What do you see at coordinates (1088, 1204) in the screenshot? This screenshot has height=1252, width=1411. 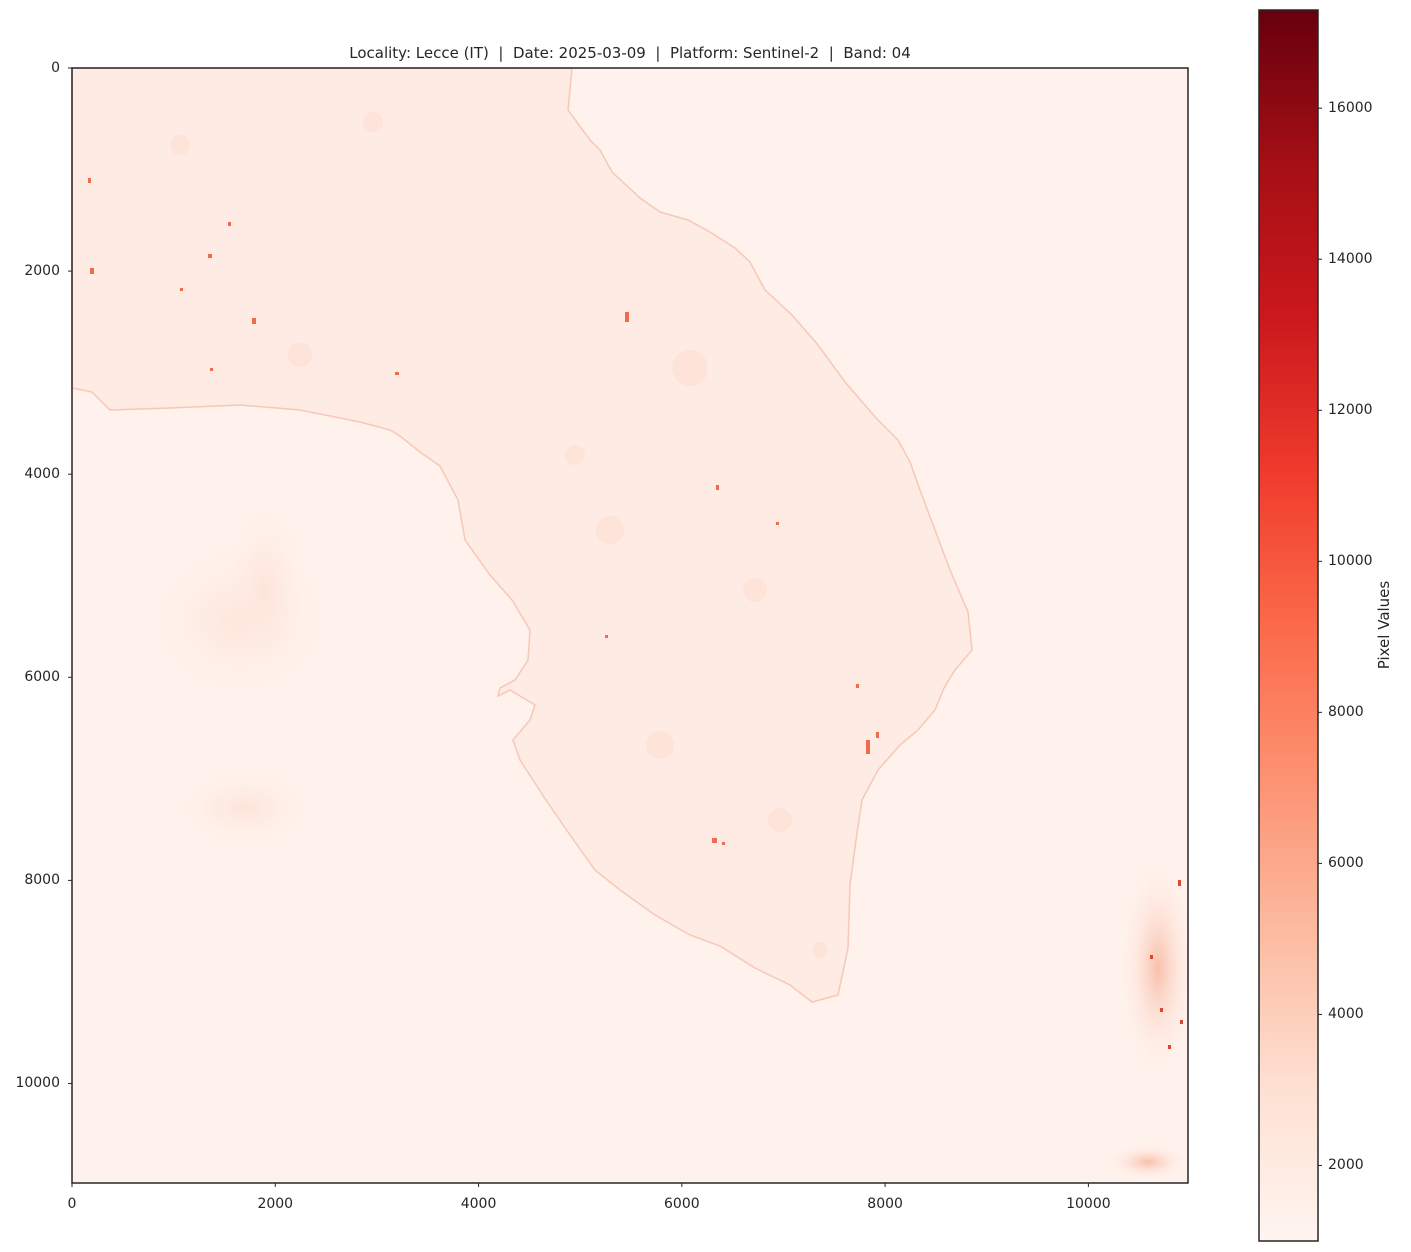 I see `x-tick-label: 10000` at bounding box center [1088, 1204].